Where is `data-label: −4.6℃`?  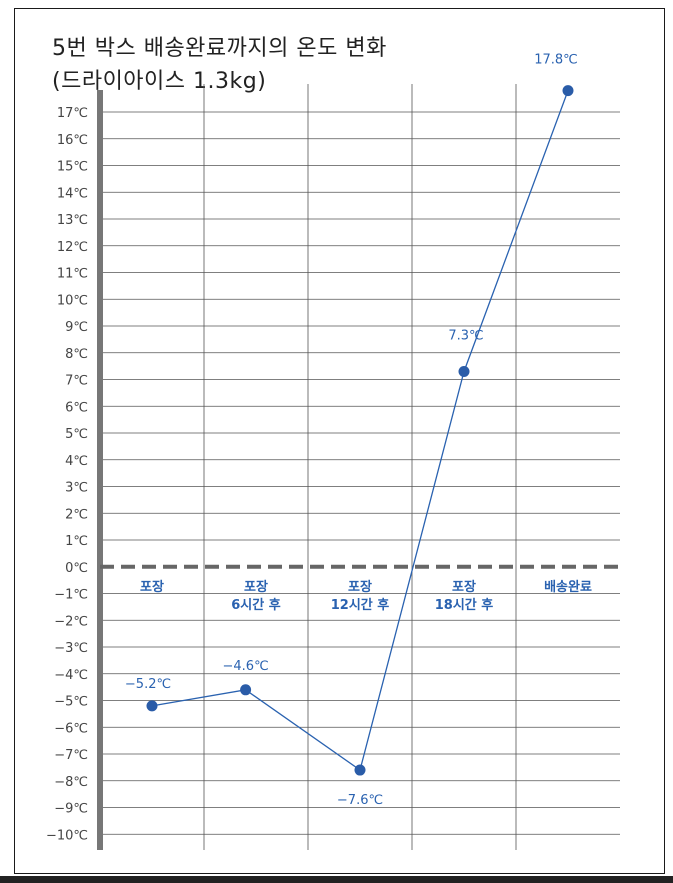
data-label: −4.6℃ is located at coordinates (246, 666).